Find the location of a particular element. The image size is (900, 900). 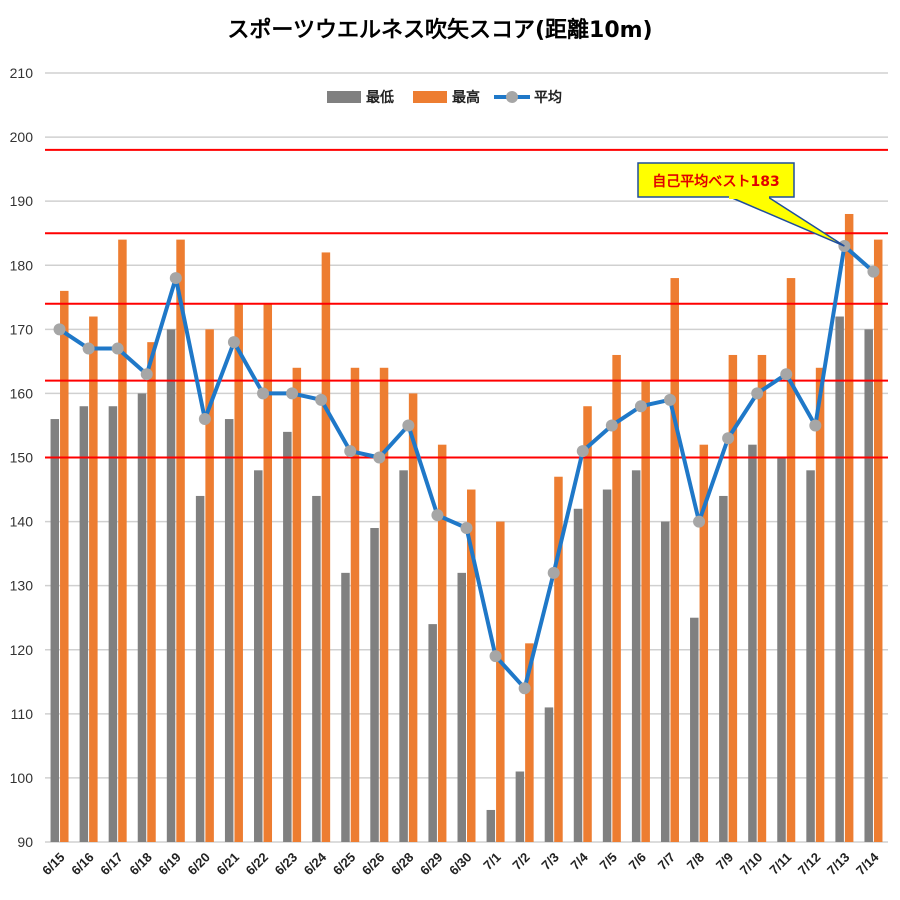

y-tick-label: 90 is located at coordinates (25, 842).